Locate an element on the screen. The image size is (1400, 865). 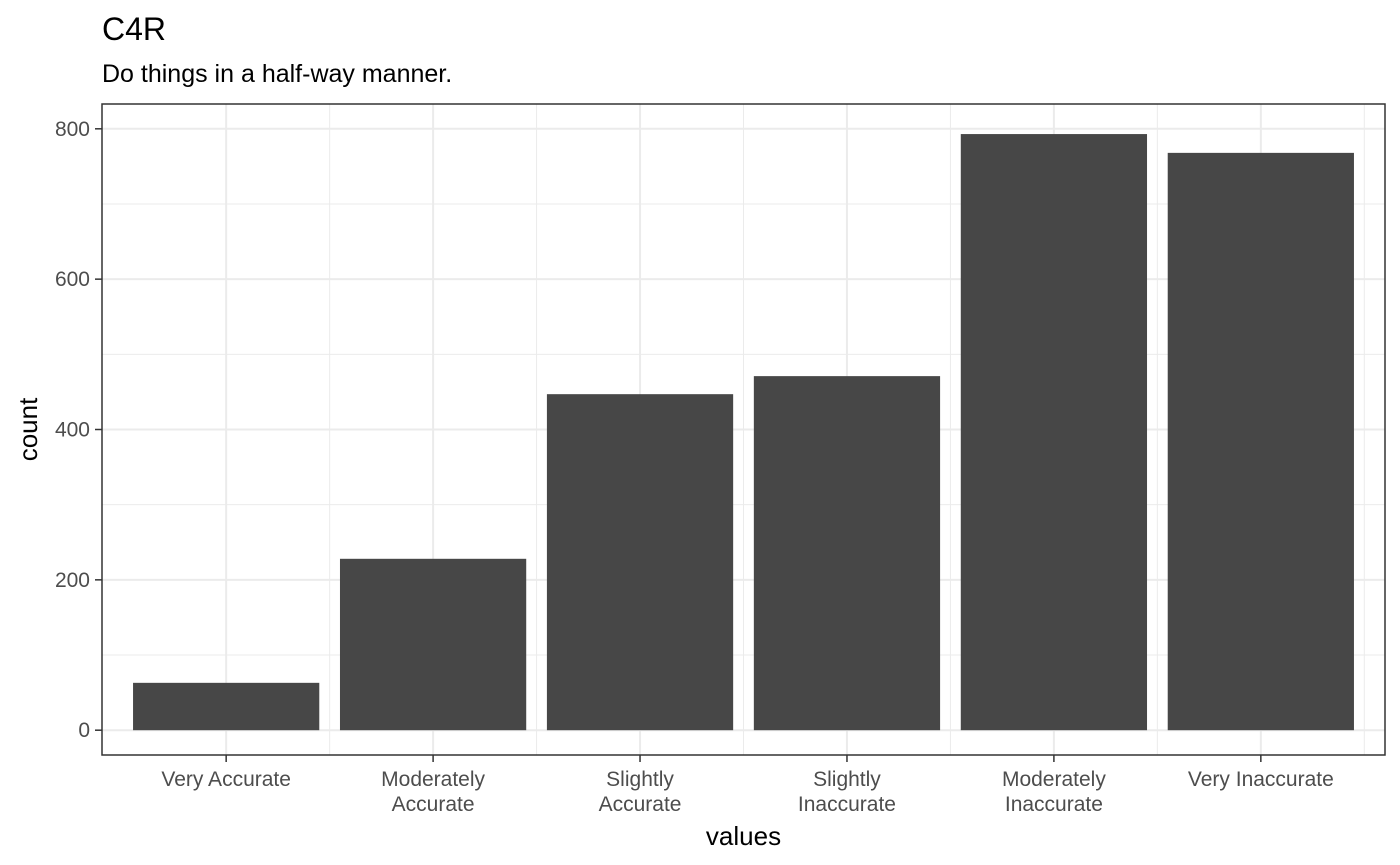
x-tick-label: Slightly Inaccurate is located at coordinates (847, 792).